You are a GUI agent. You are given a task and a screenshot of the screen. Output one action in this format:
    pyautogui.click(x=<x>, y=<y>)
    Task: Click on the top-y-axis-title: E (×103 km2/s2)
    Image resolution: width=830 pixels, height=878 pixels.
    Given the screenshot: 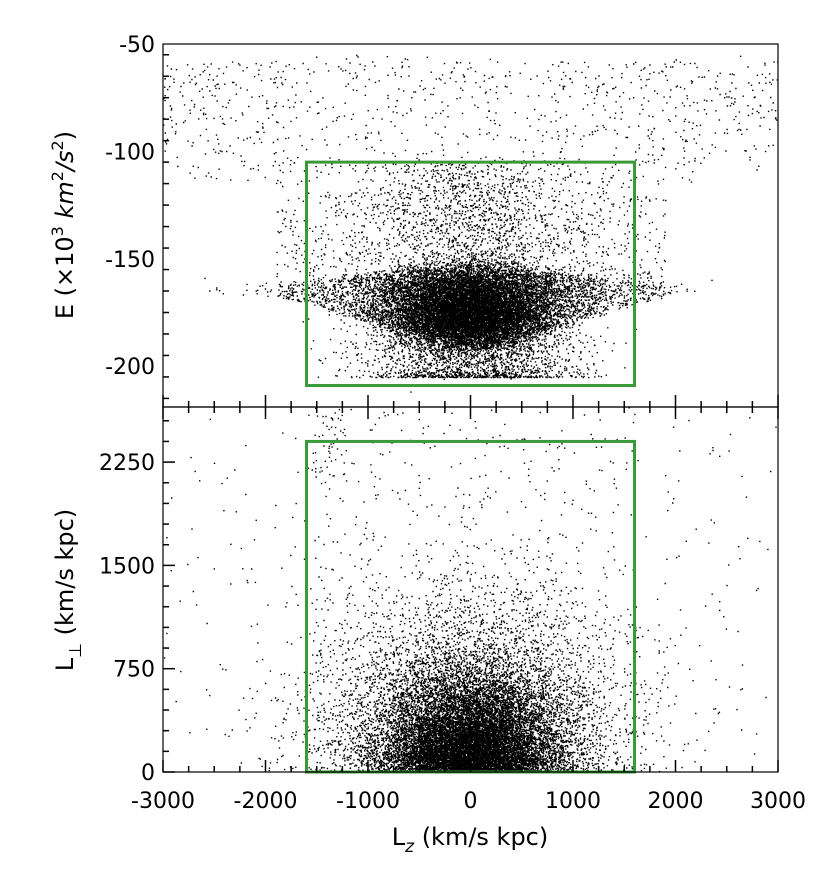 What is the action you would take?
    pyautogui.click(x=63, y=225)
    